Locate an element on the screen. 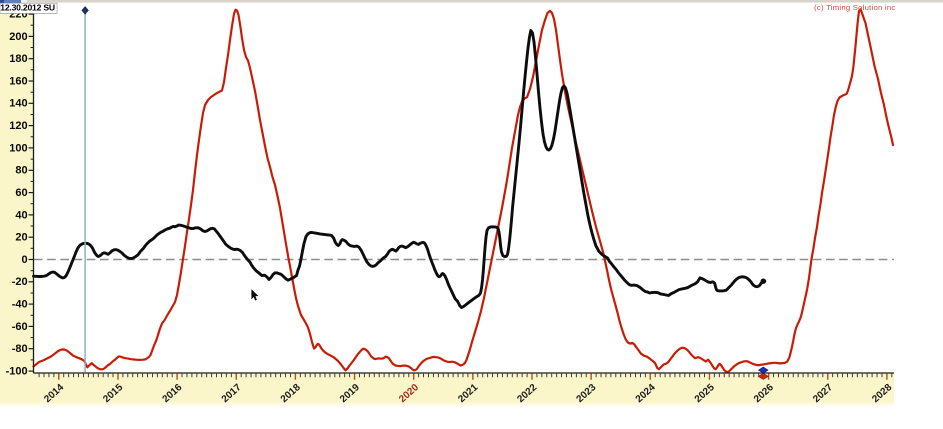 This screenshot has height=429, width=943. svg-text: 12.30.2012 SU is located at coordinates (27, 7).